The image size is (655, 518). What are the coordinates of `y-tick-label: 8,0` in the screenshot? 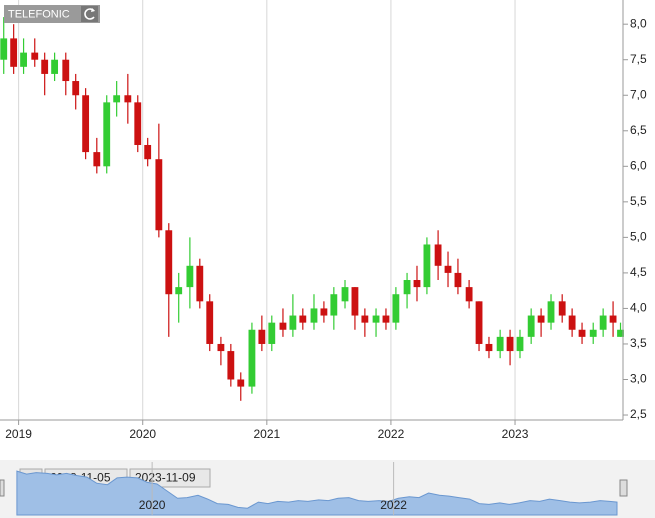 It's located at (638, 23).